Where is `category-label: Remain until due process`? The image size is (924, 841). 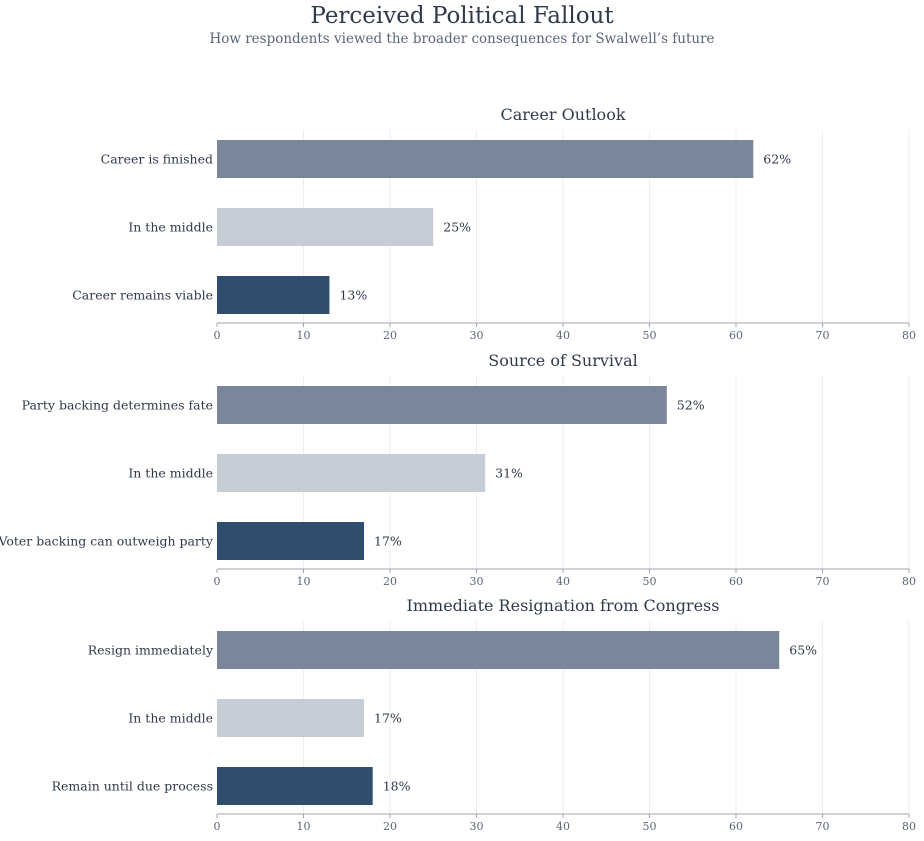 category-label: Remain until due process is located at coordinates (132, 786).